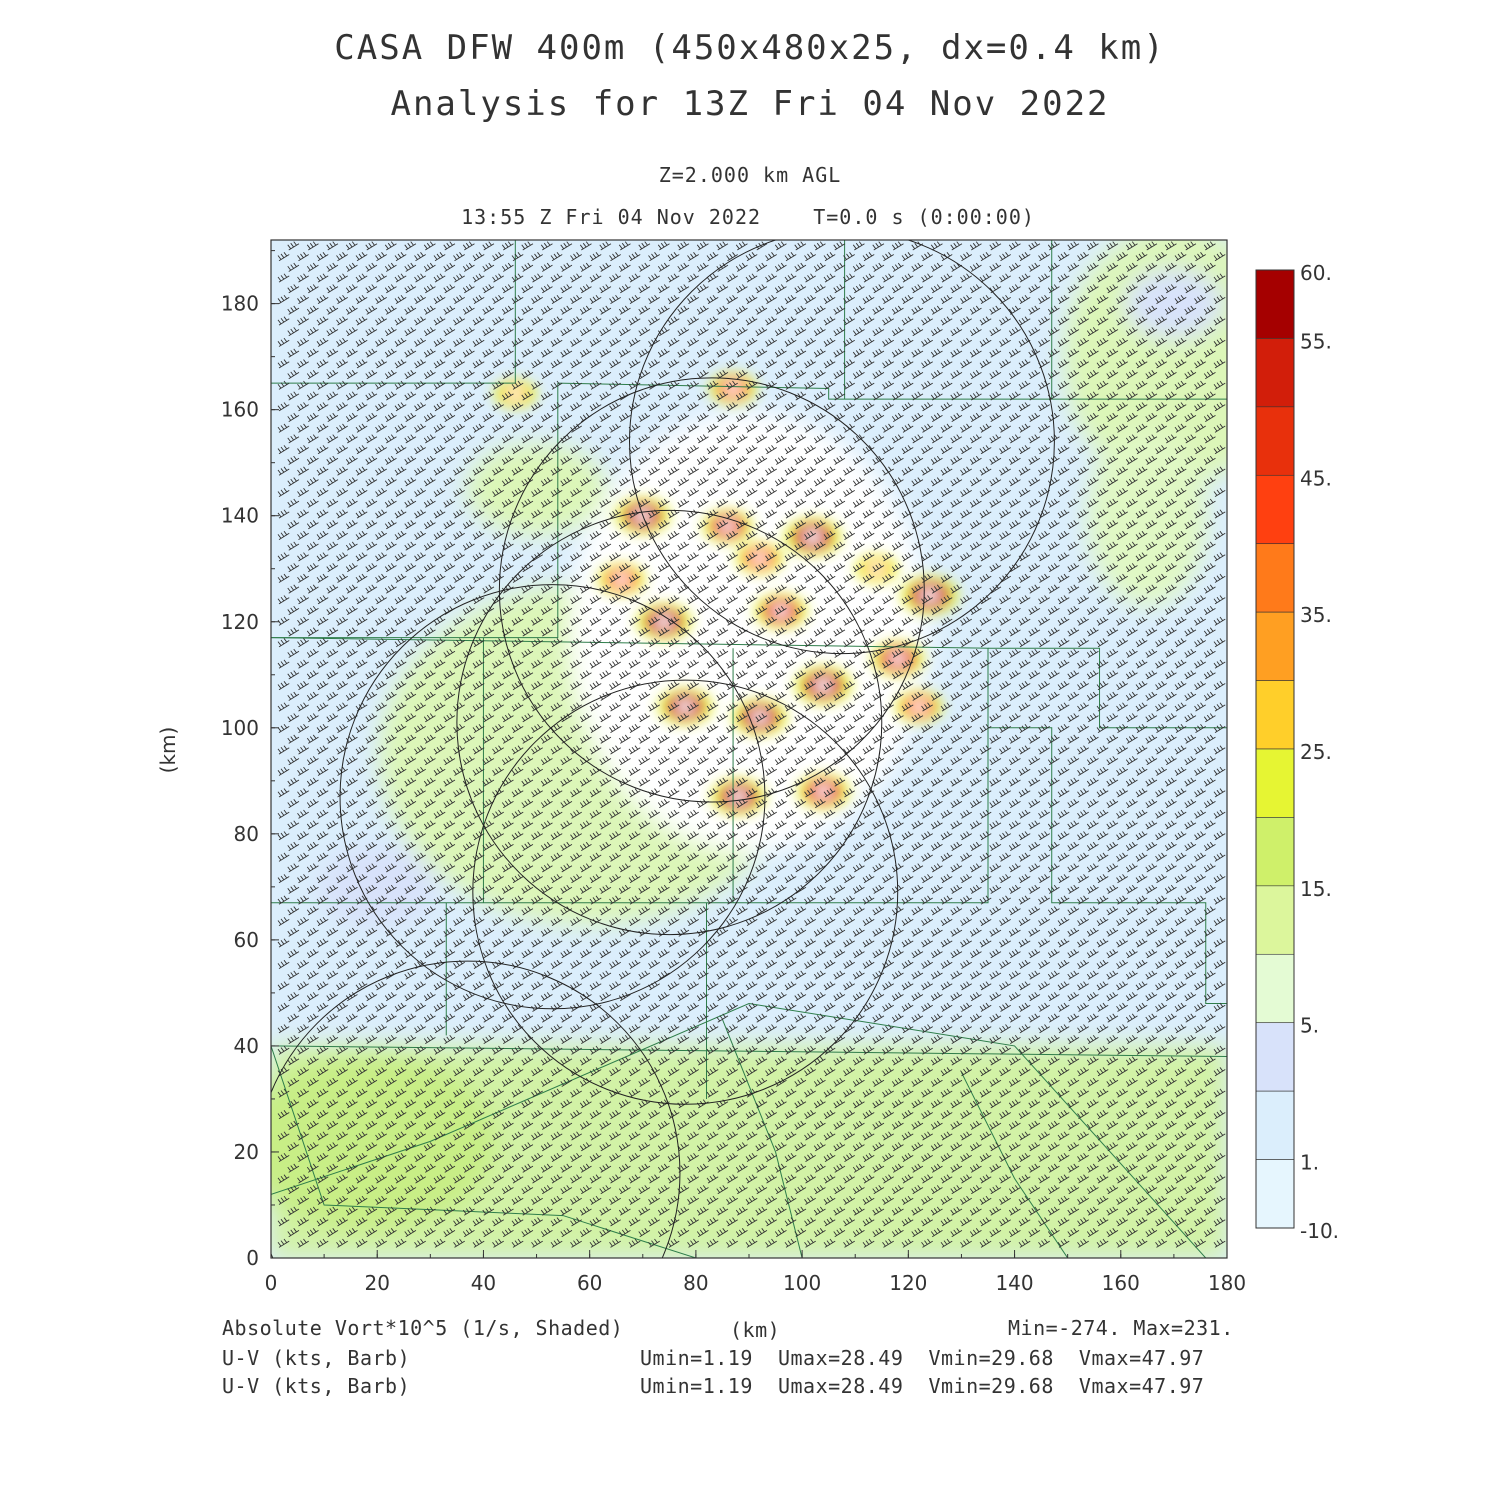 The width and height of the screenshot is (1500, 1500). Describe the element at coordinates (760, 558) in the screenshot. I see `vorticity-core` at that location.